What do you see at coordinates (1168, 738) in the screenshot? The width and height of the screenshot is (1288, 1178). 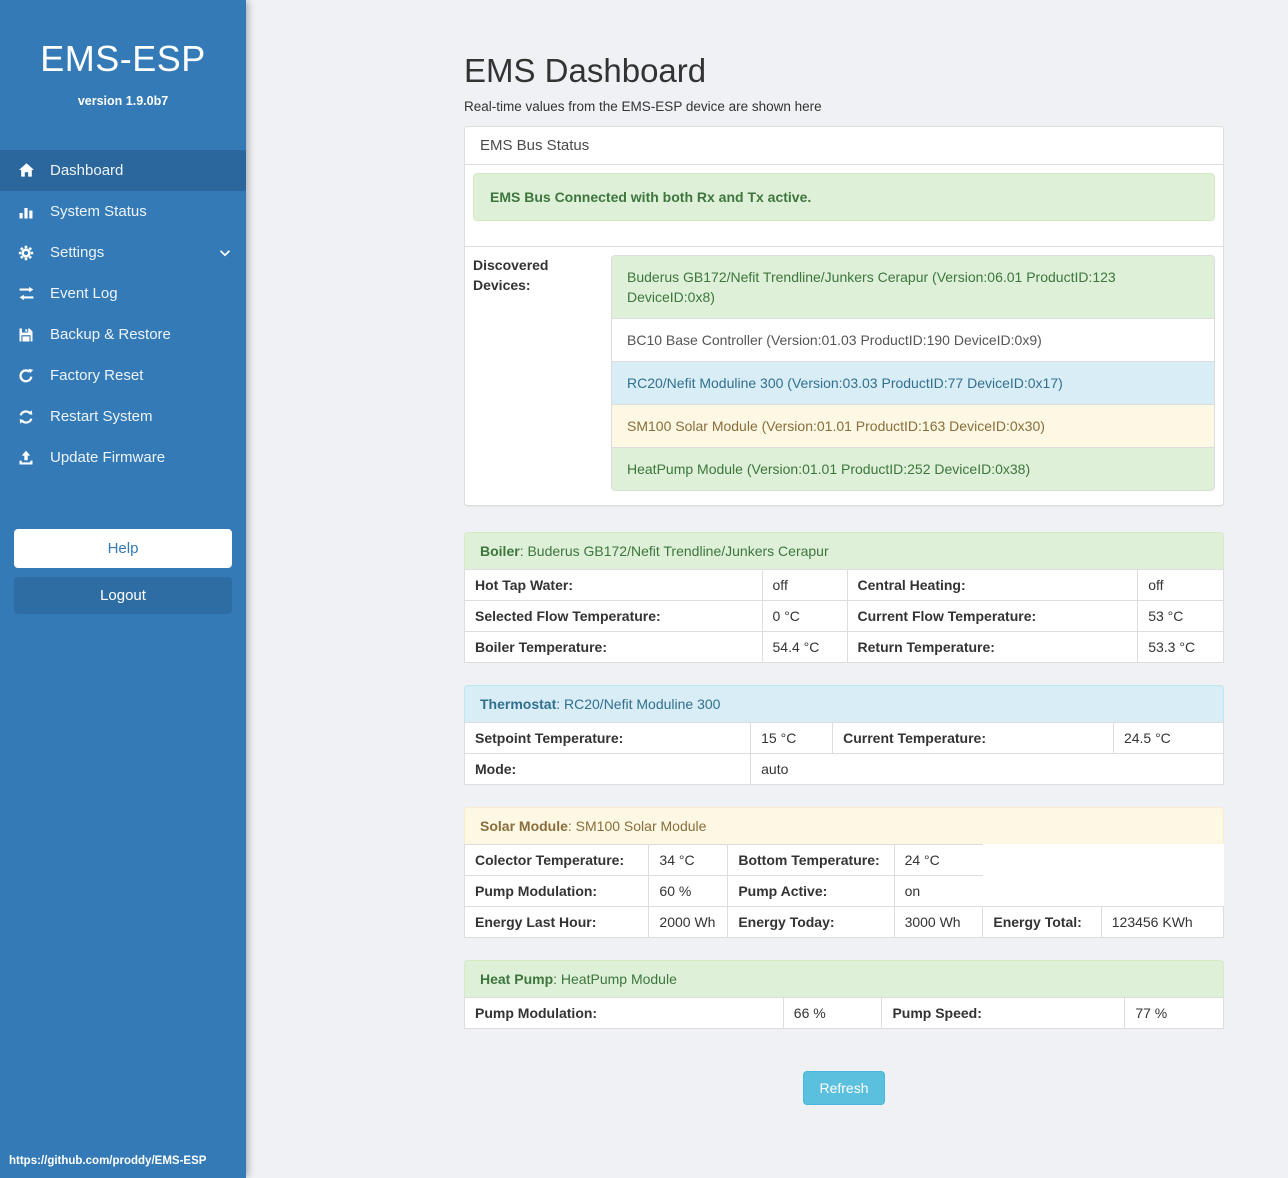 I see `table-cell-value: 24.5 °C` at bounding box center [1168, 738].